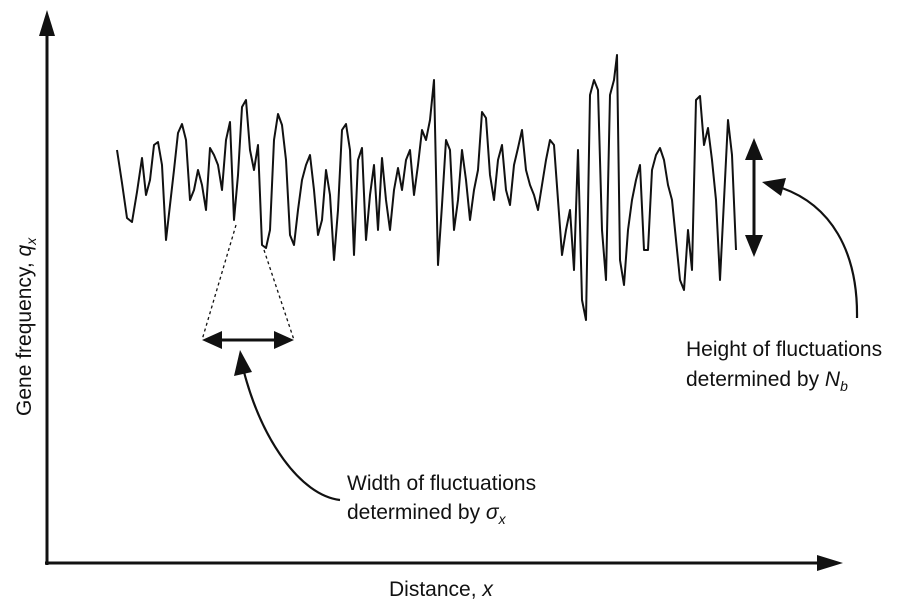  I want to click on width-guide-right, so click(279, 295).